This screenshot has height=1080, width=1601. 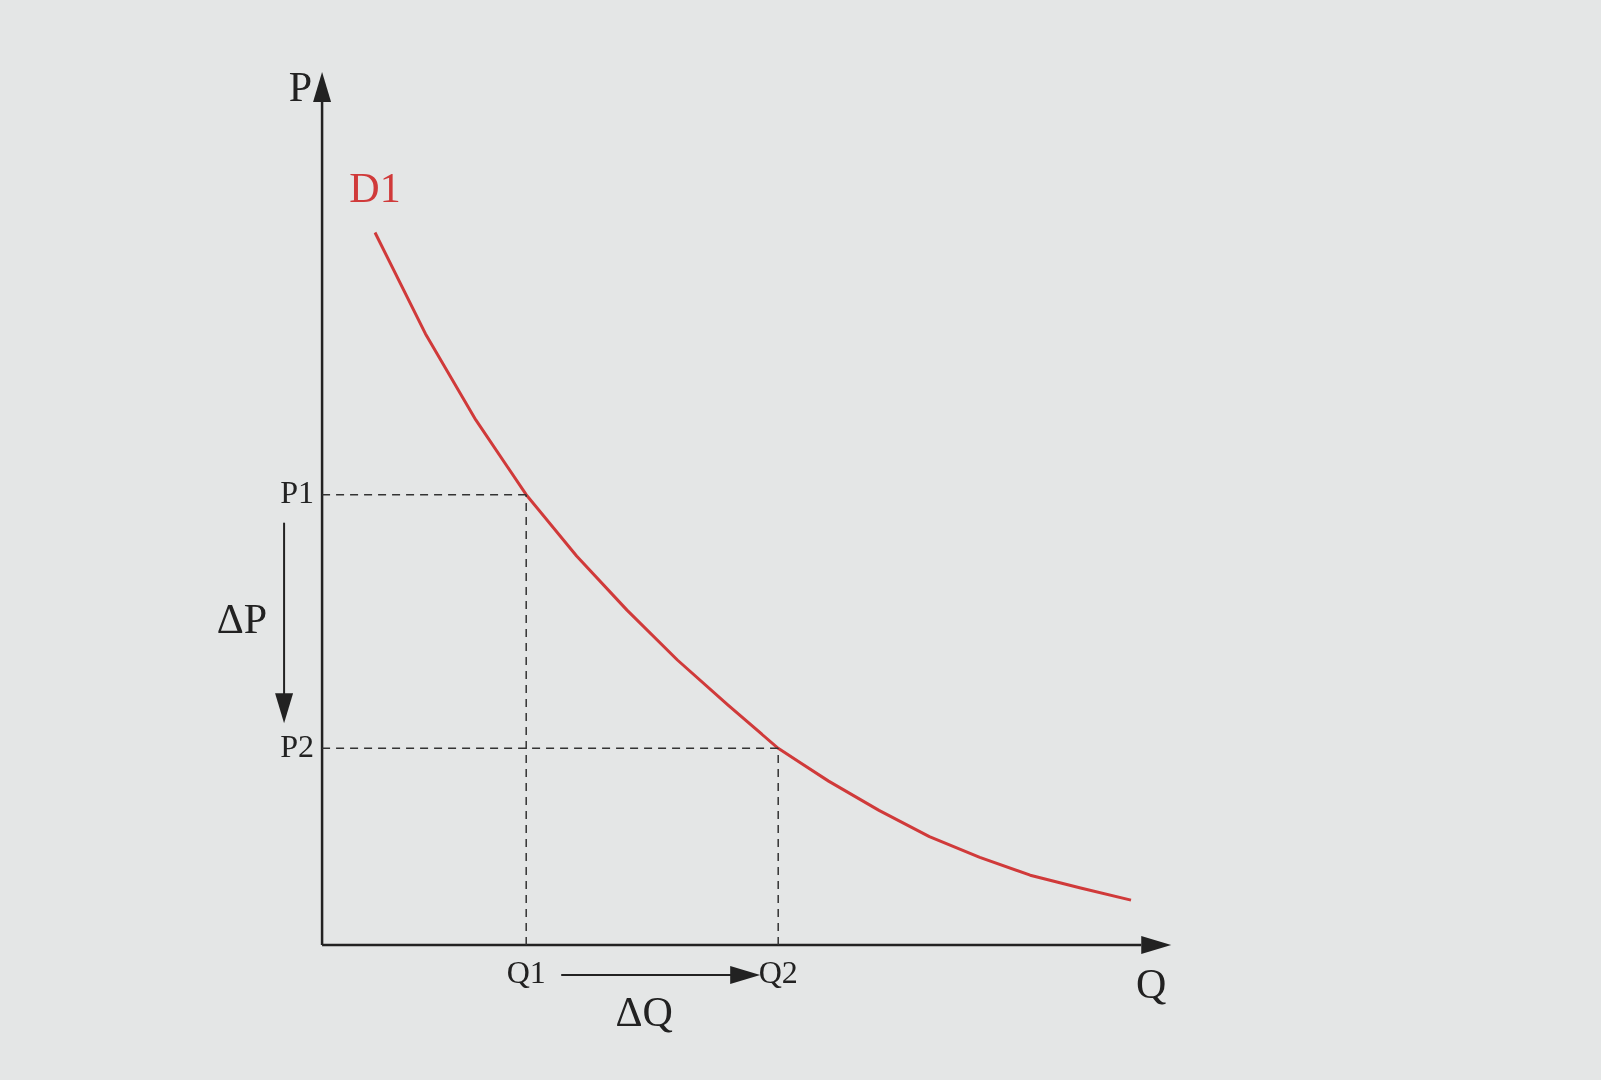 I want to click on x-tick-label: Q2, so click(x=778, y=972).